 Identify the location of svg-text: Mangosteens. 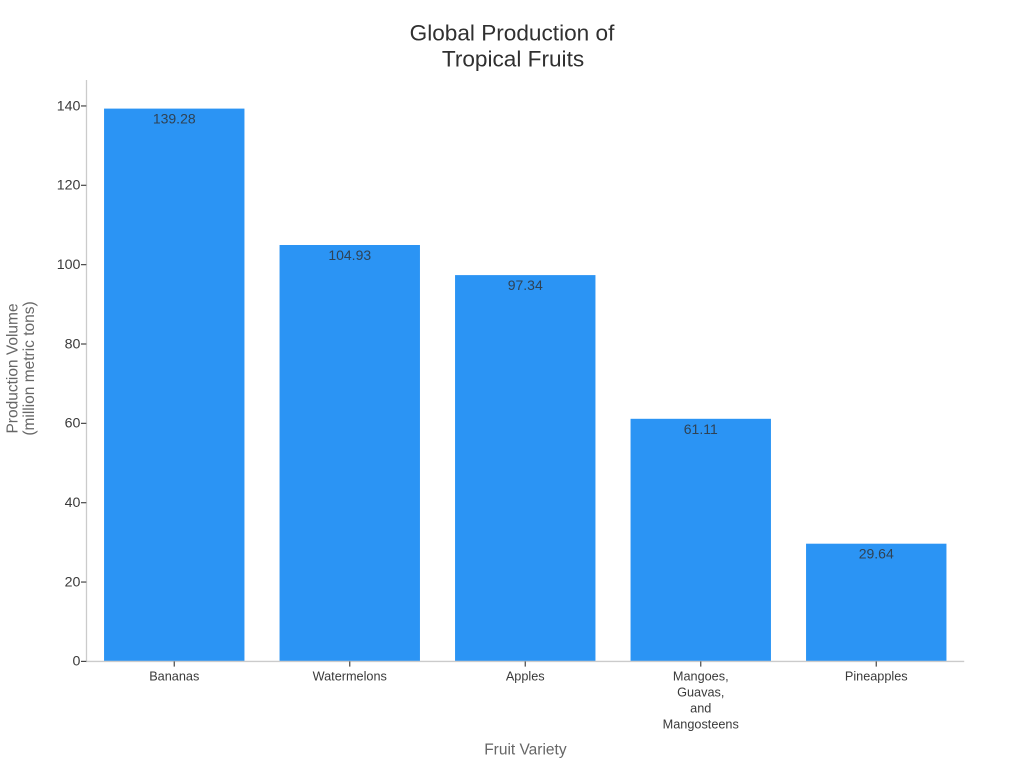
(701, 724).